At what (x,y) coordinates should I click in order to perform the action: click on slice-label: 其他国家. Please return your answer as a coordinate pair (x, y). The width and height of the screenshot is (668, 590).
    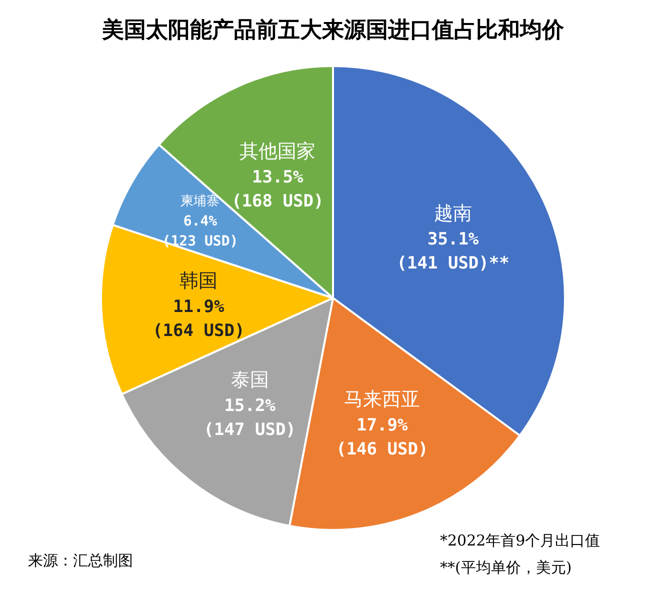
    Looking at the image, I should click on (278, 151).